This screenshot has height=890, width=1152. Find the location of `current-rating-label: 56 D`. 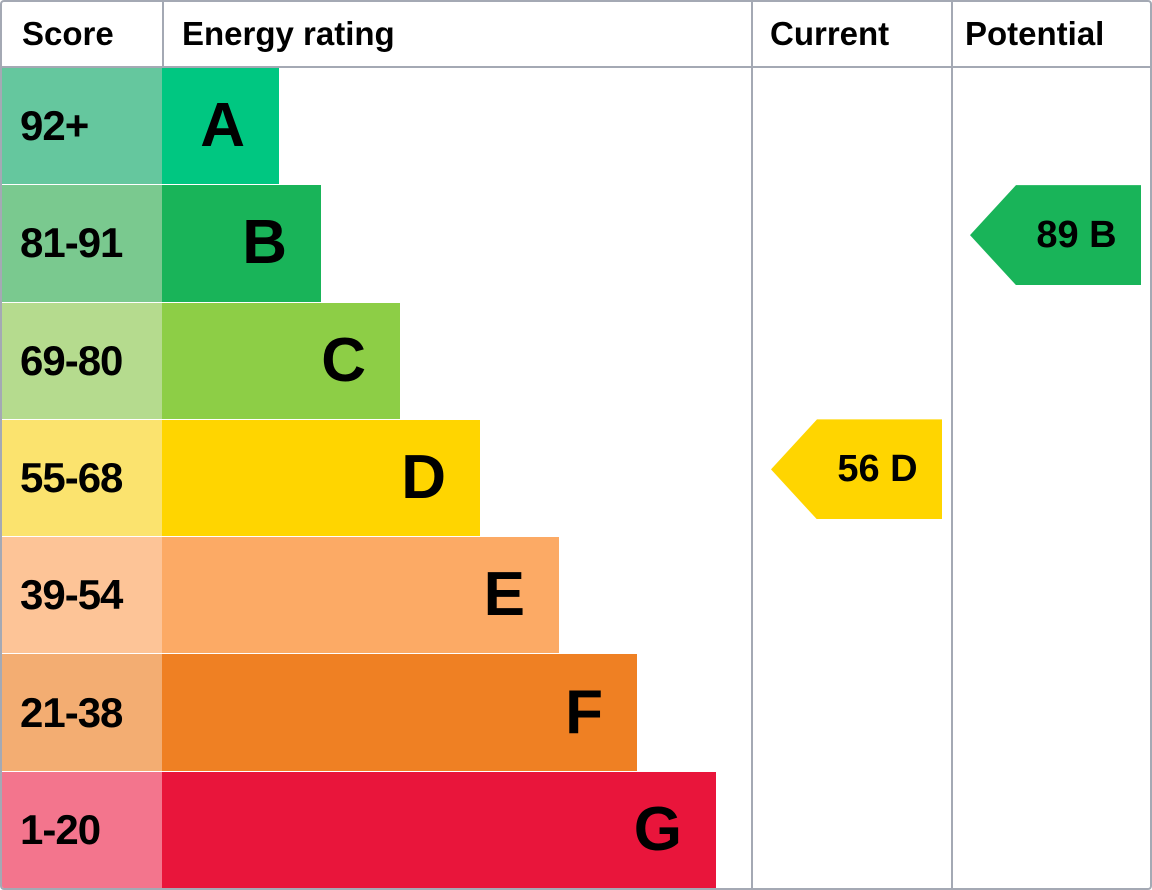

current-rating-label: 56 D is located at coordinates (877, 468).